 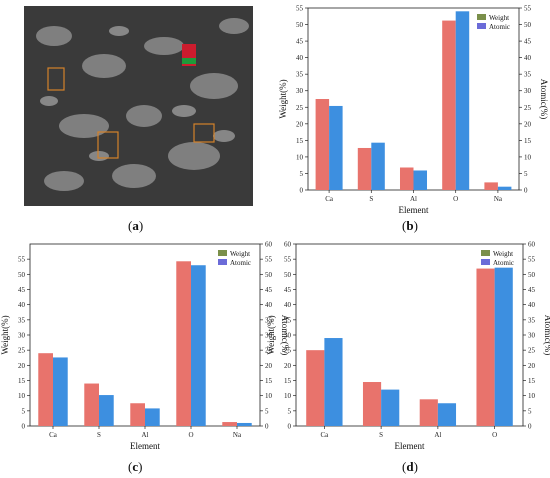 What do you see at coordinates (269, 336) in the screenshot?
I see `chart-c-ytick-right-label: 30` at bounding box center [269, 336].